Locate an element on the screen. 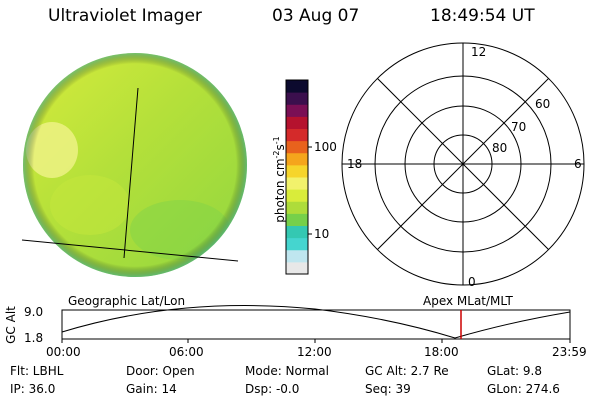  info-seq: Seq: 39 is located at coordinates (388, 389).